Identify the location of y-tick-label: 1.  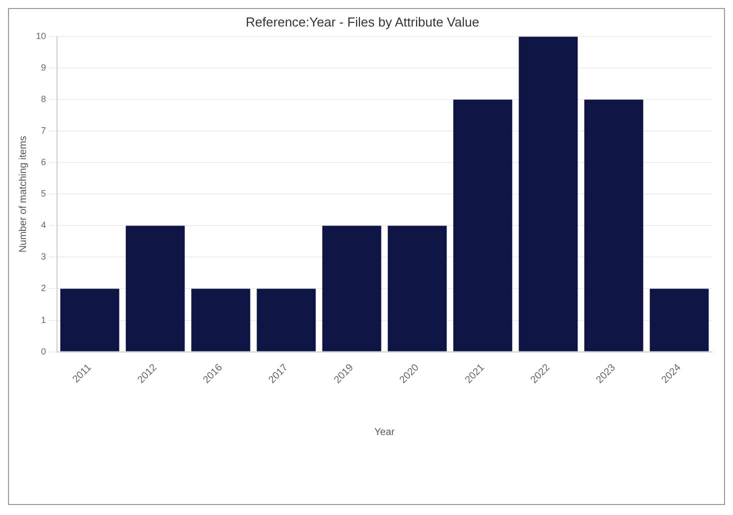
(43, 319).